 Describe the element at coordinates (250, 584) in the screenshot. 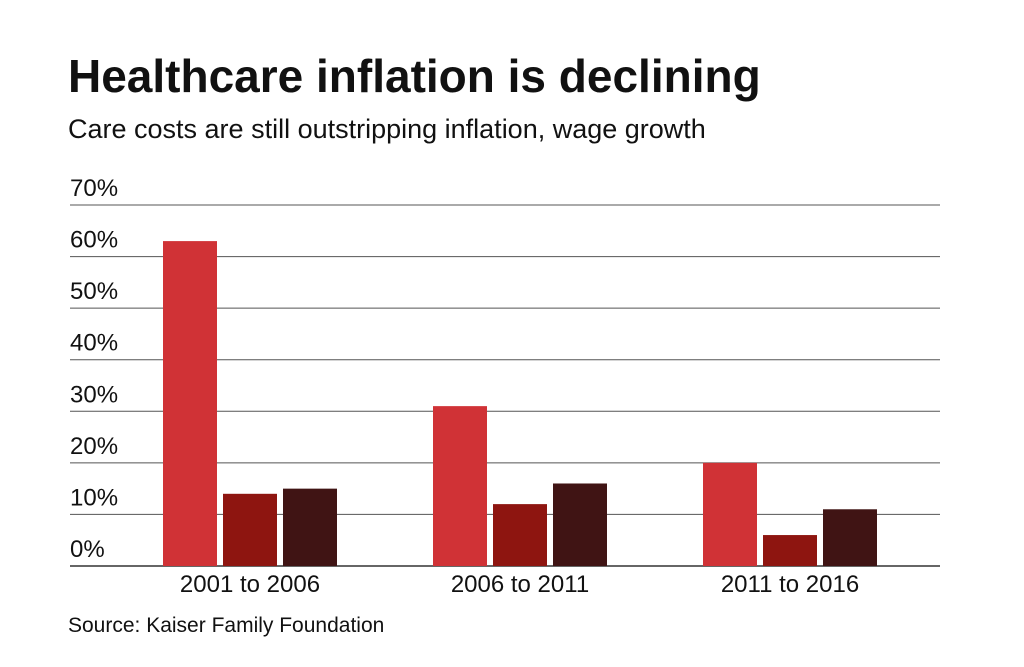

I see `x-tick-label: 2001 to 2006` at that location.